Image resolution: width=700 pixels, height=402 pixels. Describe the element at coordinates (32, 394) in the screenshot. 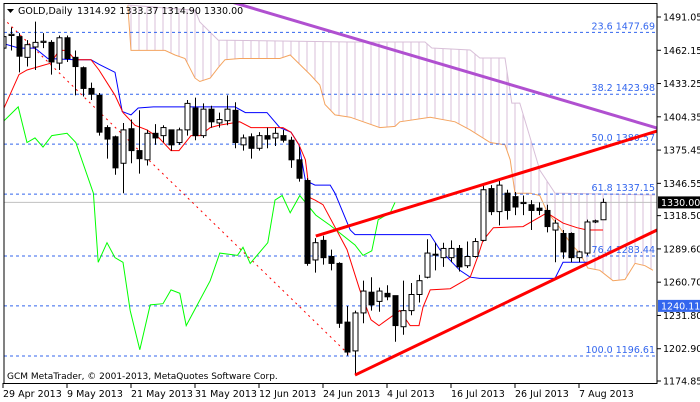

I see `x-tick-label: 29 Apr 2013` at that location.